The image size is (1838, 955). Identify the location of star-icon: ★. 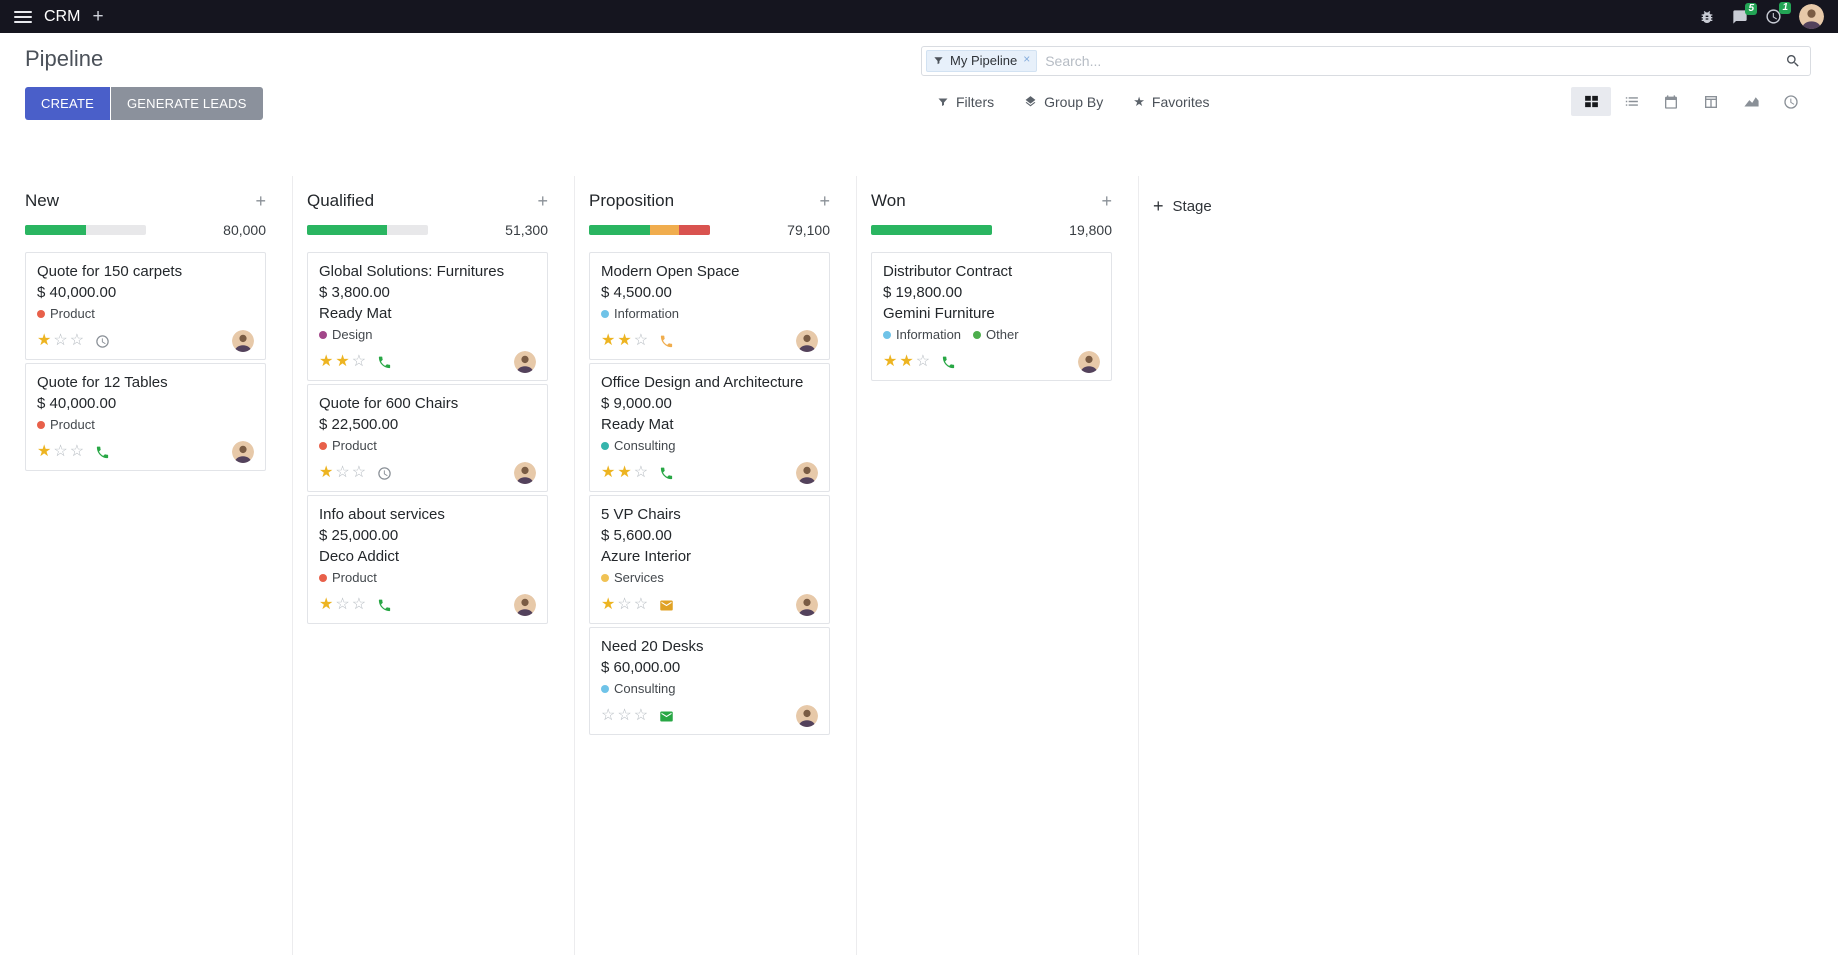
(1139, 101).